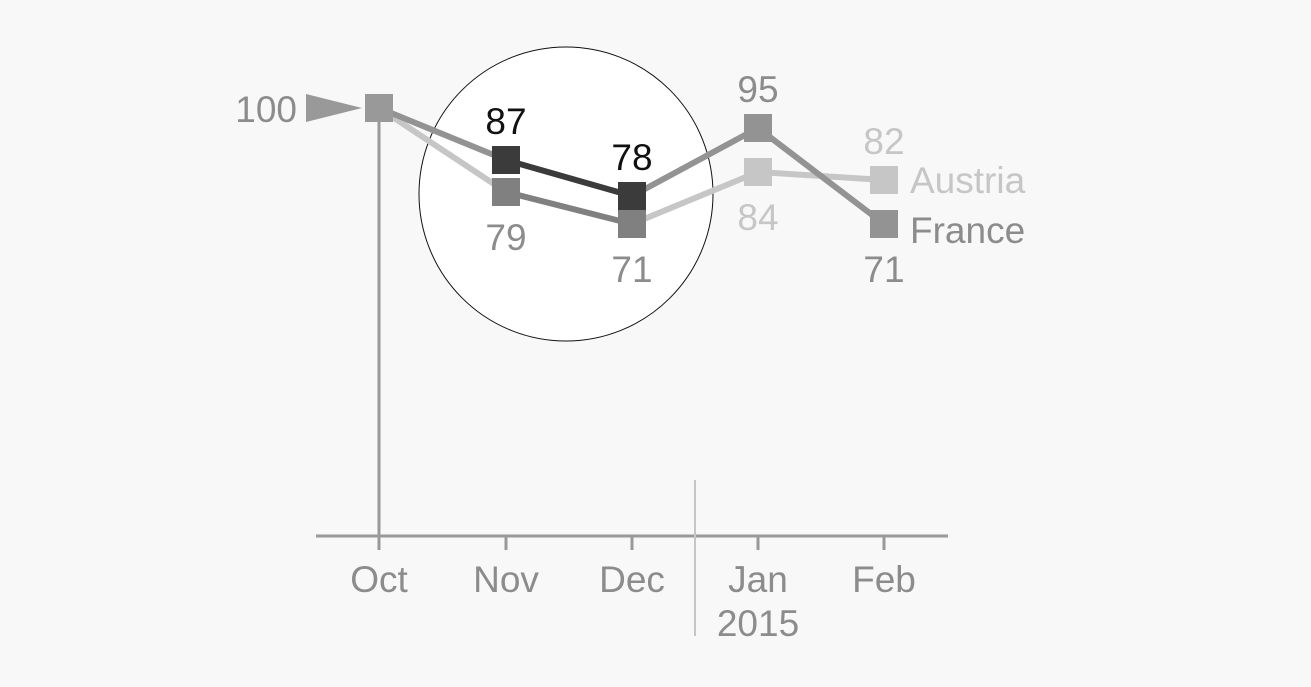 Image resolution: width=1311 pixels, height=687 pixels. What do you see at coordinates (632, 579) in the screenshot?
I see `x-tick-label-dec: Dec` at bounding box center [632, 579].